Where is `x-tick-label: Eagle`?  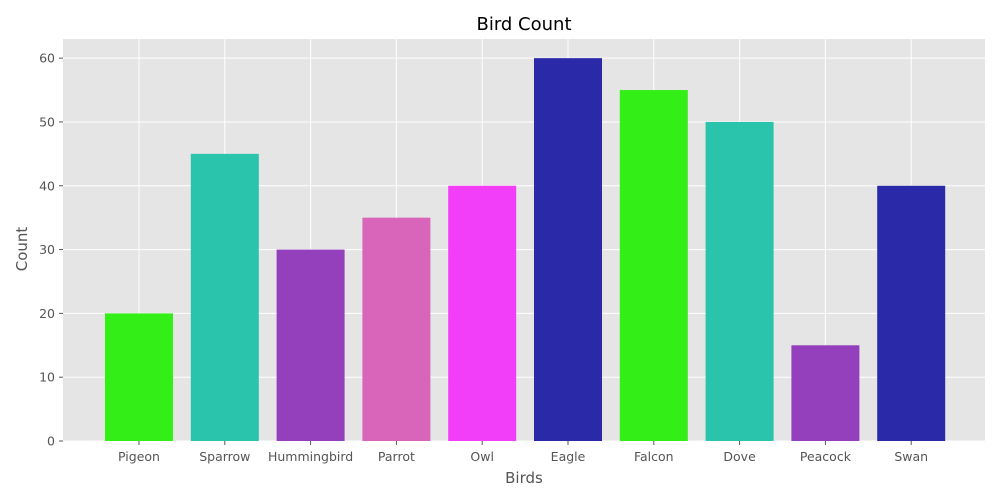 x-tick-label: Eagle is located at coordinates (568, 456).